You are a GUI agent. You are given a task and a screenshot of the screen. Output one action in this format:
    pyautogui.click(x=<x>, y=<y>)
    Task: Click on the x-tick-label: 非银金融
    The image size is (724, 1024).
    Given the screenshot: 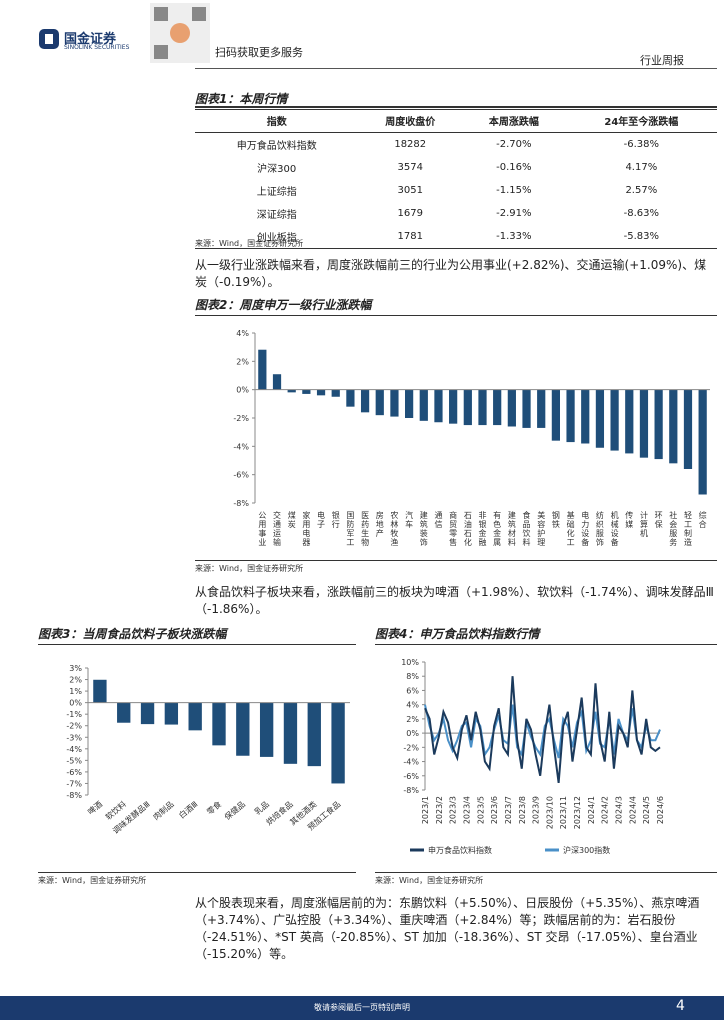 What is the action you would take?
    pyautogui.click(x=482, y=528)
    